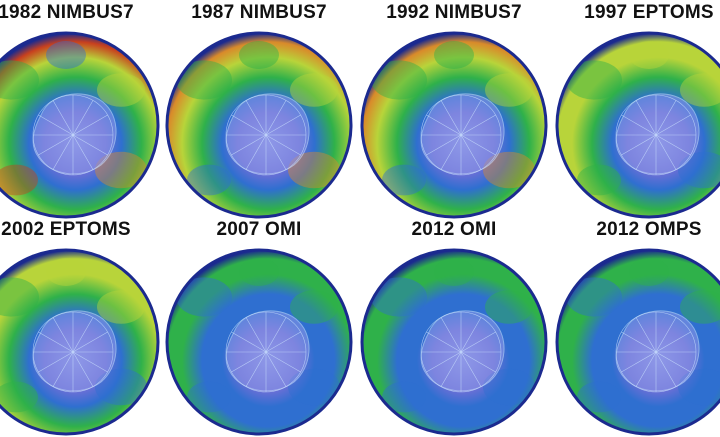 Image resolution: width=720 pixels, height=437 pixels. I want to click on panel-label: 2012 OMI, so click(454, 229).